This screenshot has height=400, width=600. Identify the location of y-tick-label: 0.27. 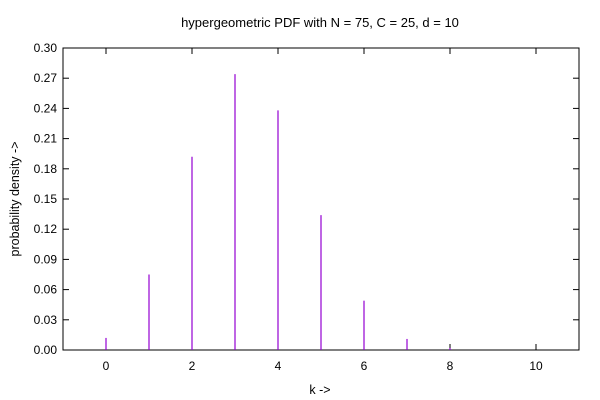
(46, 78).